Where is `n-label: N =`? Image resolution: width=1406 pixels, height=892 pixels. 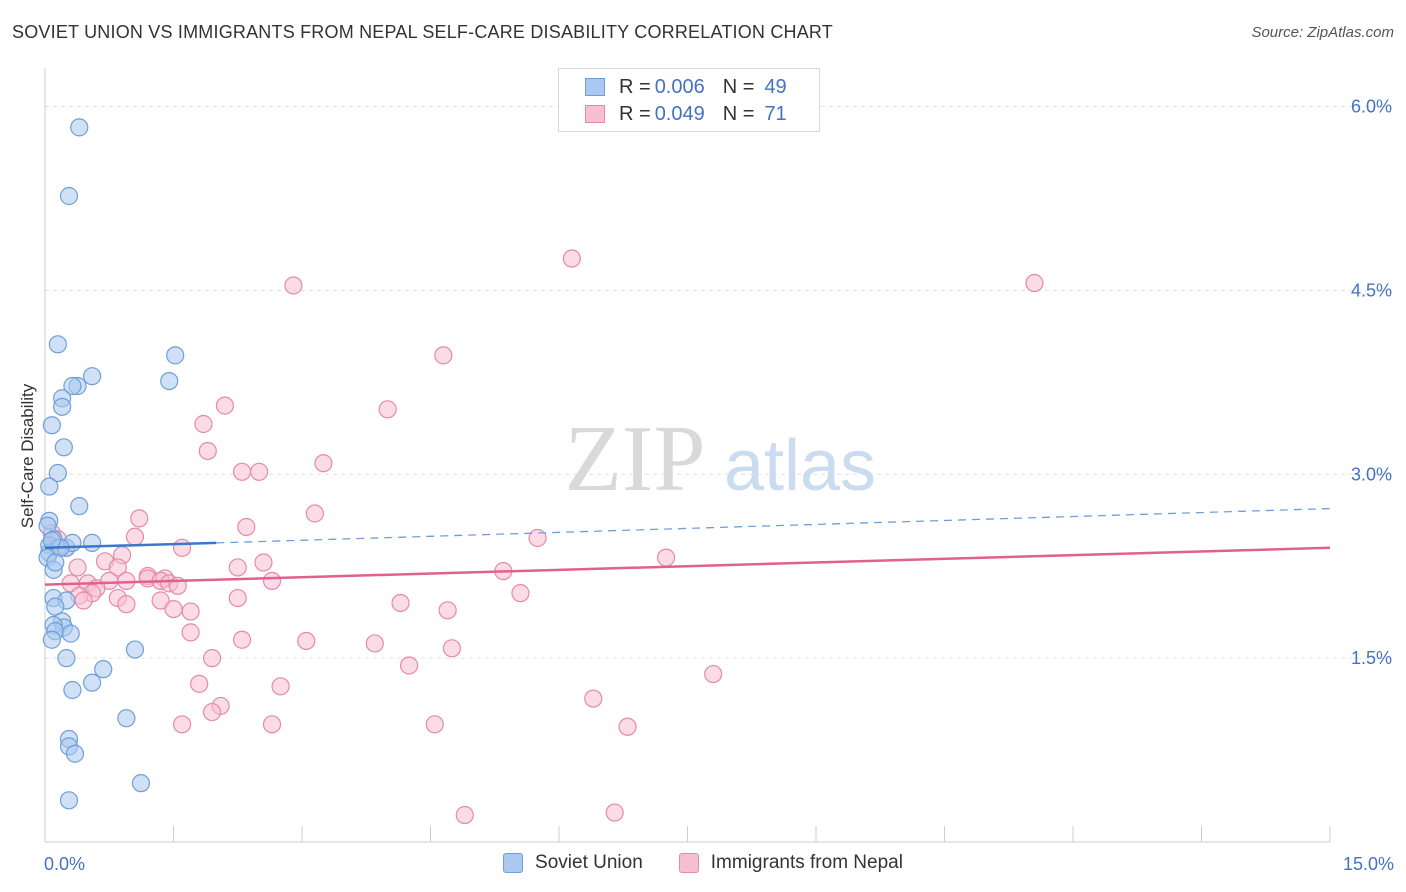 n-label: N = is located at coordinates (738, 86).